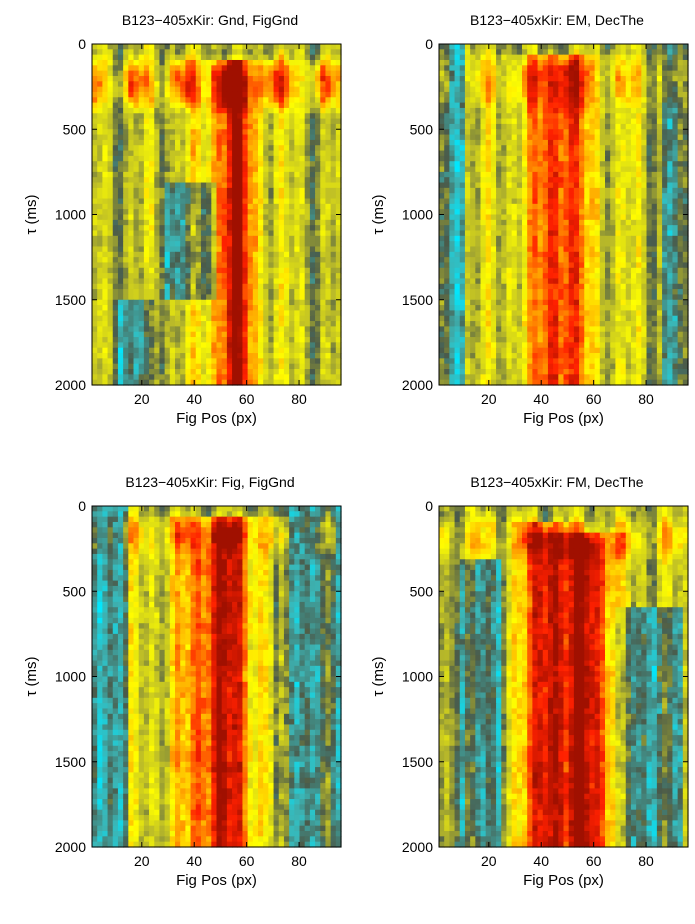 The width and height of the screenshot is (695, 924). I want to click on x-tick-label-80: 80, so click(299, 399).